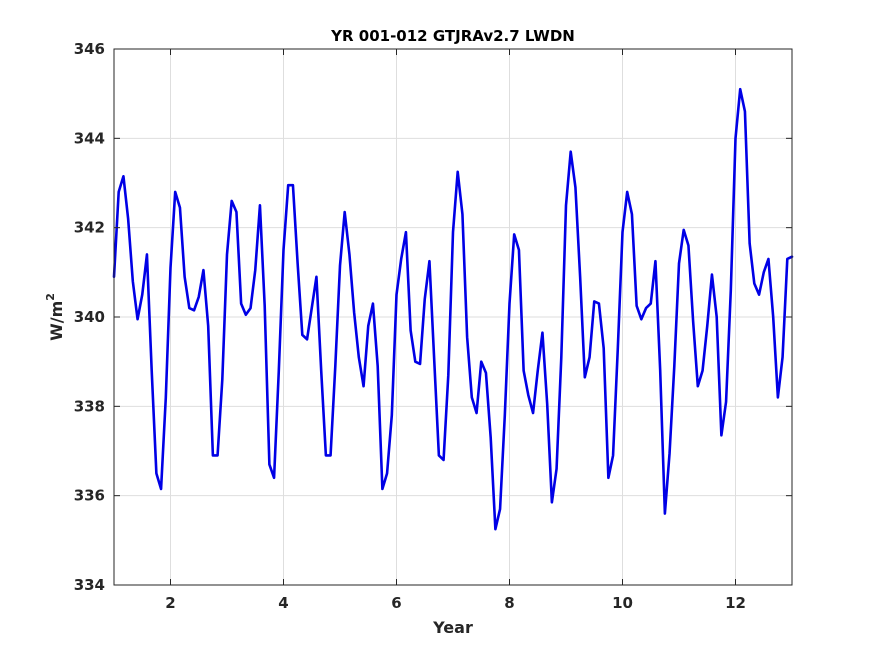 The image size is (875, 656). Describe the element at coordinates (396, 603) in the screenshot. I see `x-tick-label: 6` at that location.